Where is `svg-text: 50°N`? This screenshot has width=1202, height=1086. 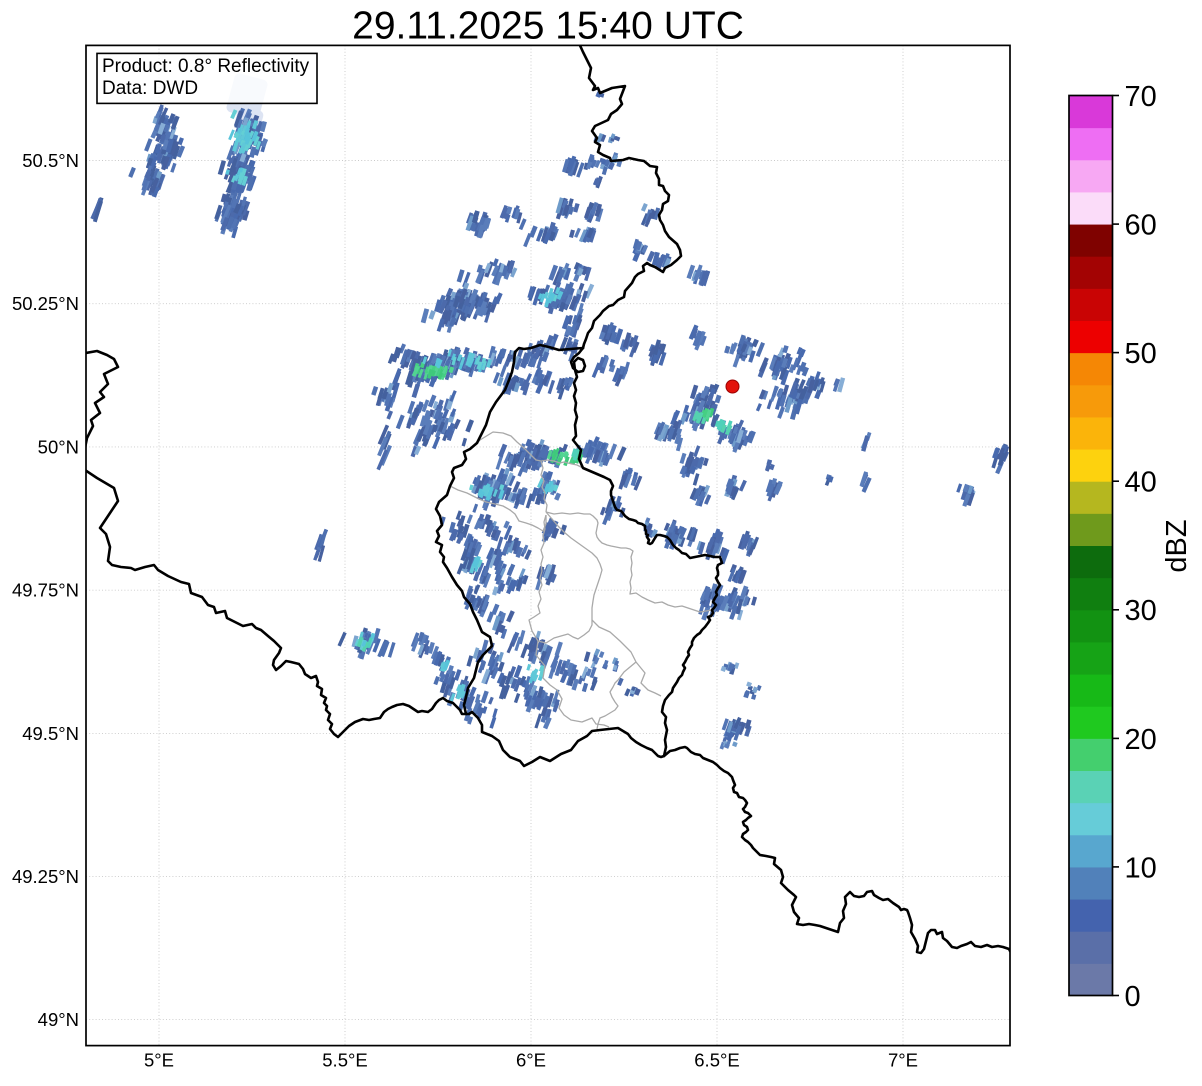
svg-text: 50°N is located at coordinates (58, 446).